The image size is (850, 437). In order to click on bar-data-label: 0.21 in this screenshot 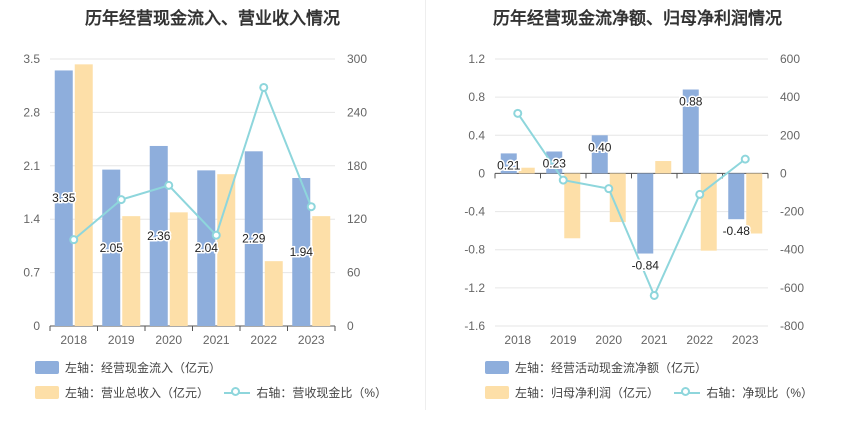, I will do `click(509, 165)`.